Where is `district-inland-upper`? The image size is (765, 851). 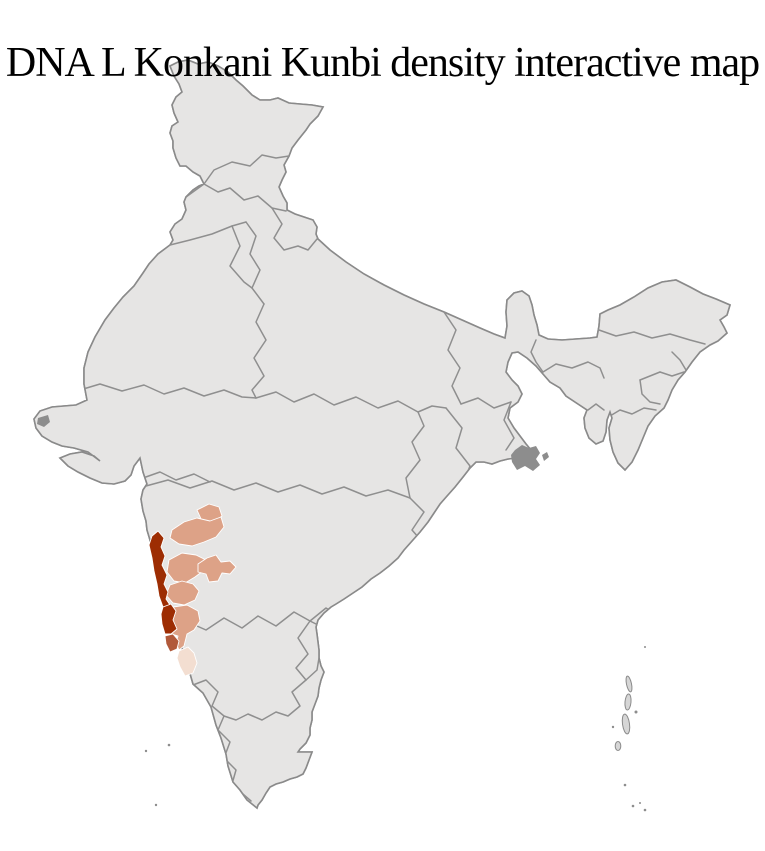
district-inland-upper is located at coordinates (197, 531).